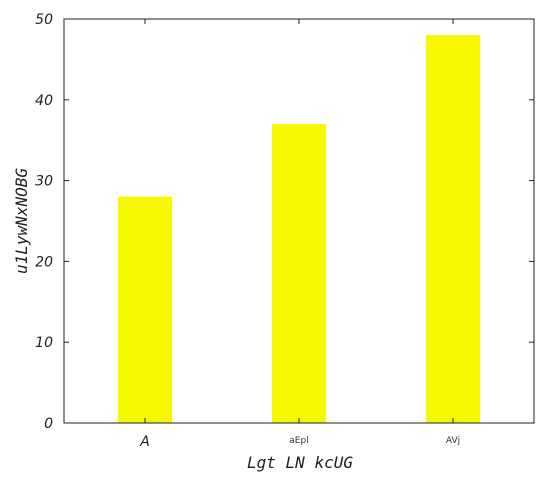 This screenshot has width=552, height=483. What do you see at coordinates (298, 441) in the screenshot?
I see `x-tick-label-1: aEpl` at bounding box center [298, 441].